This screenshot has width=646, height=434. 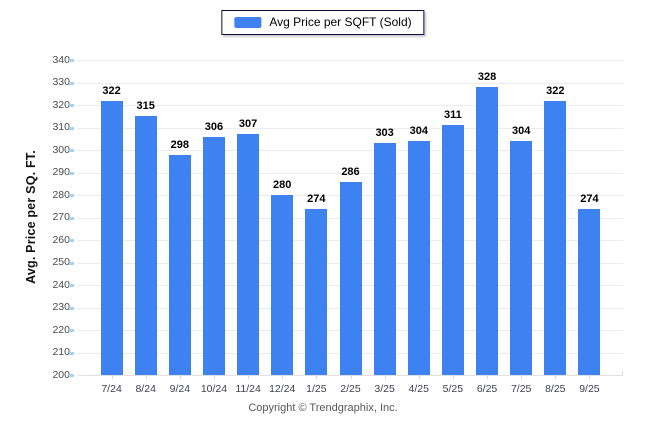 What do you see at coordinates (282, 185) in the screenshot?
I see `bar-value-label: 280` at bounding box center [282, 185].